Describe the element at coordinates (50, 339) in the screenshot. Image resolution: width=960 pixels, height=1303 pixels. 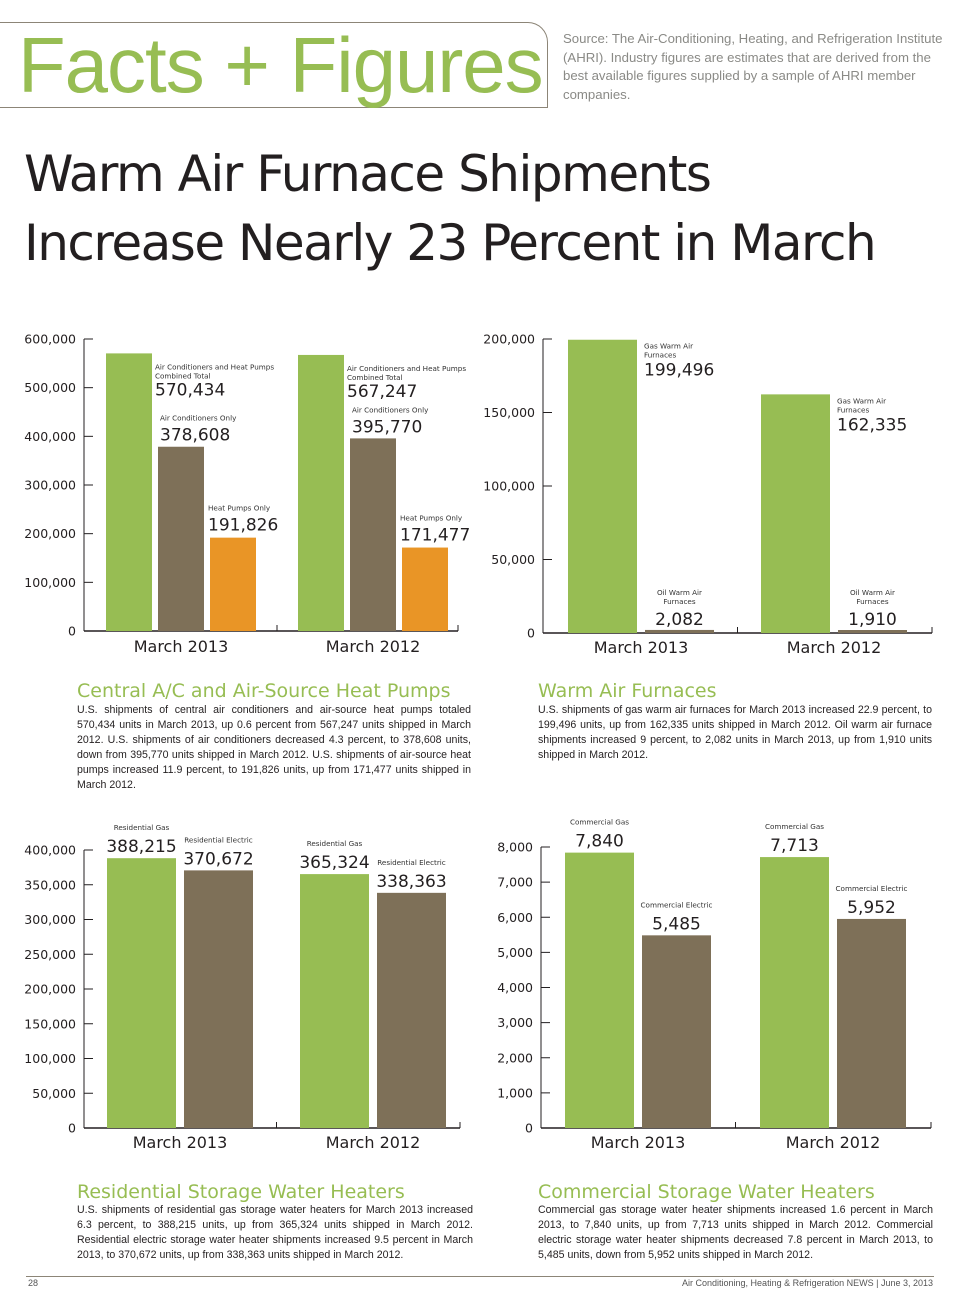
I see `y-tick-label: 600,000` at that location.